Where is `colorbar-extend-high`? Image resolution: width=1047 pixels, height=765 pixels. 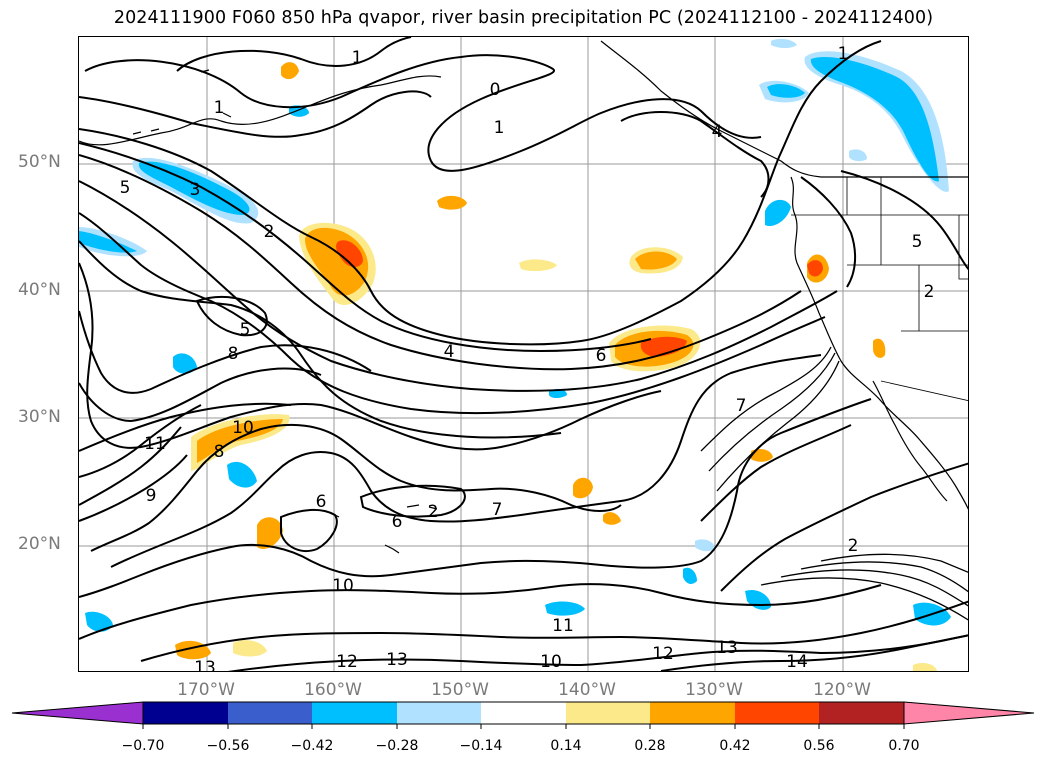 colorbar-extend-high is located at coordinates (969, 713).